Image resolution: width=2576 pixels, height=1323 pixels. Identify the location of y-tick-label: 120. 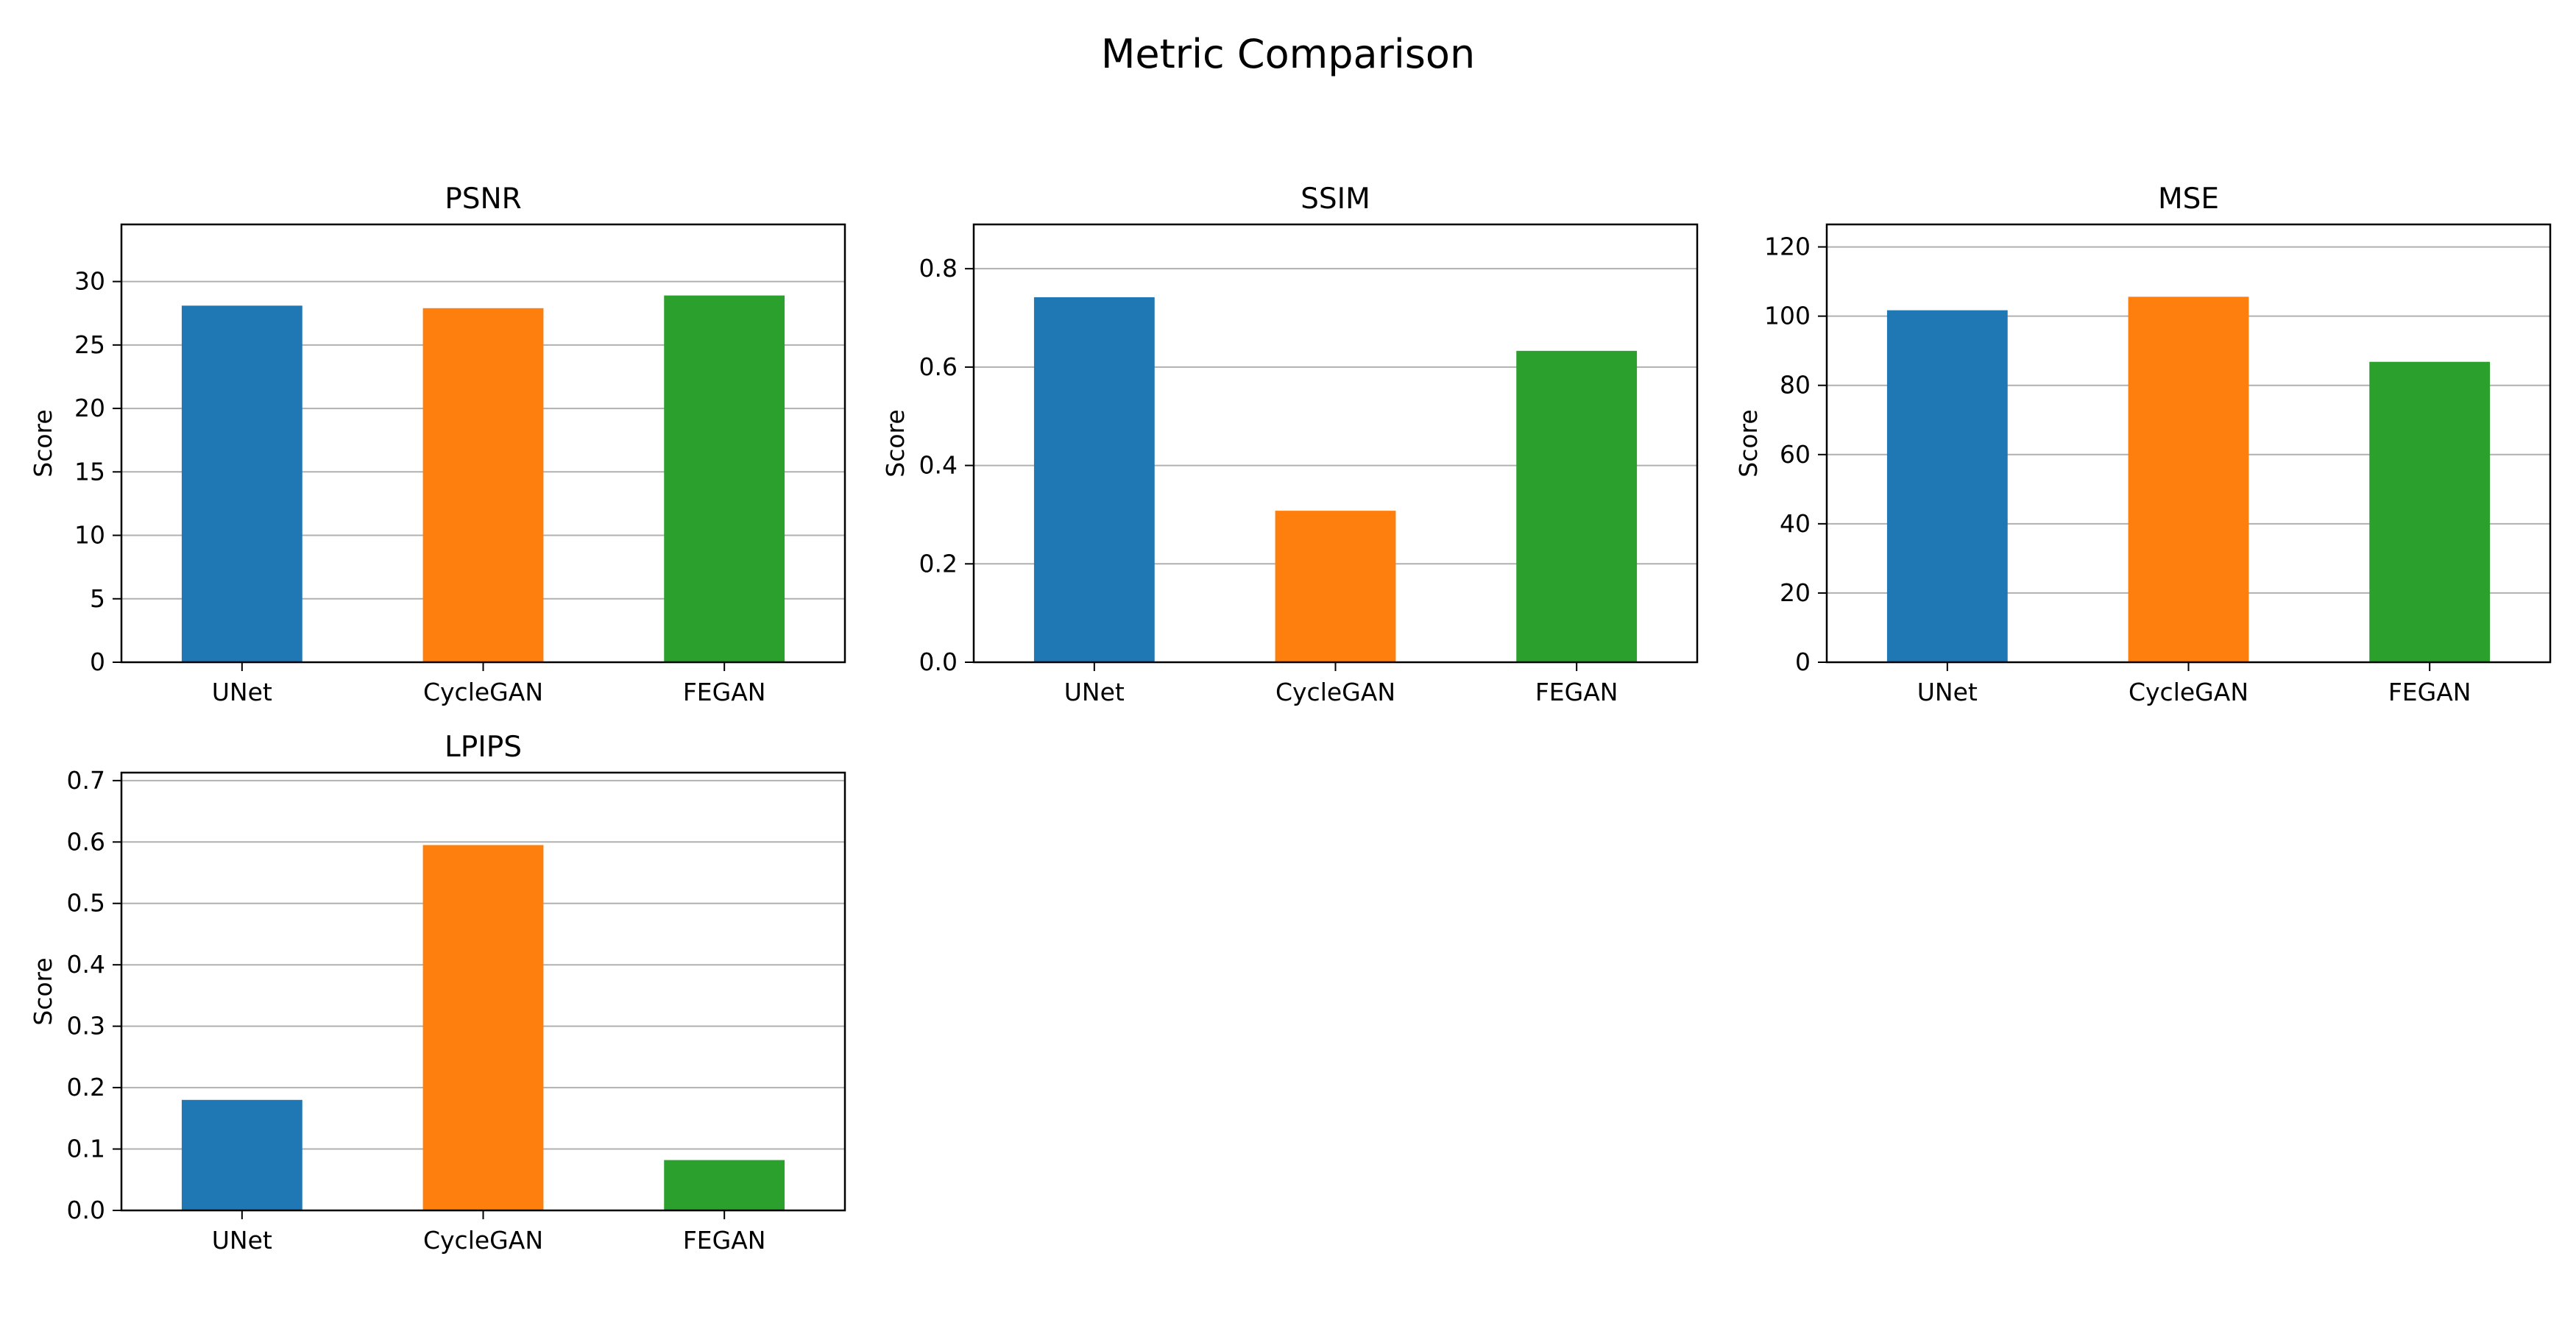
(1787, 247).